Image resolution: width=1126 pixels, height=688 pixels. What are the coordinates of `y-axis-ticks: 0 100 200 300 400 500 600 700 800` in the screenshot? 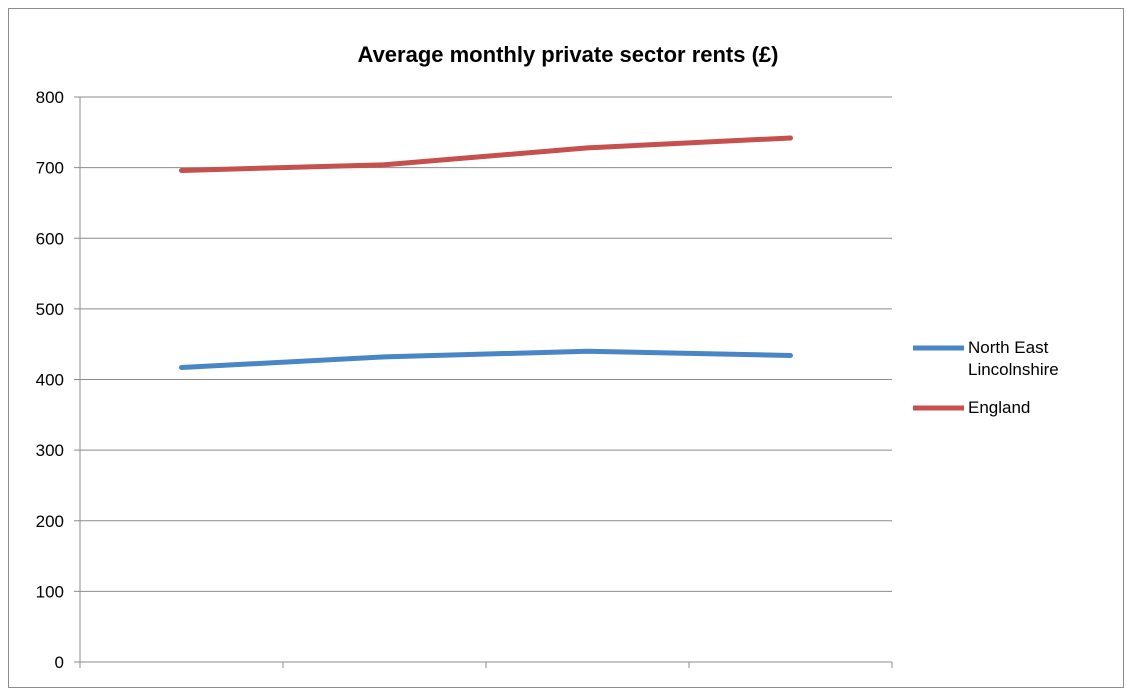 It's located at (58, 379).